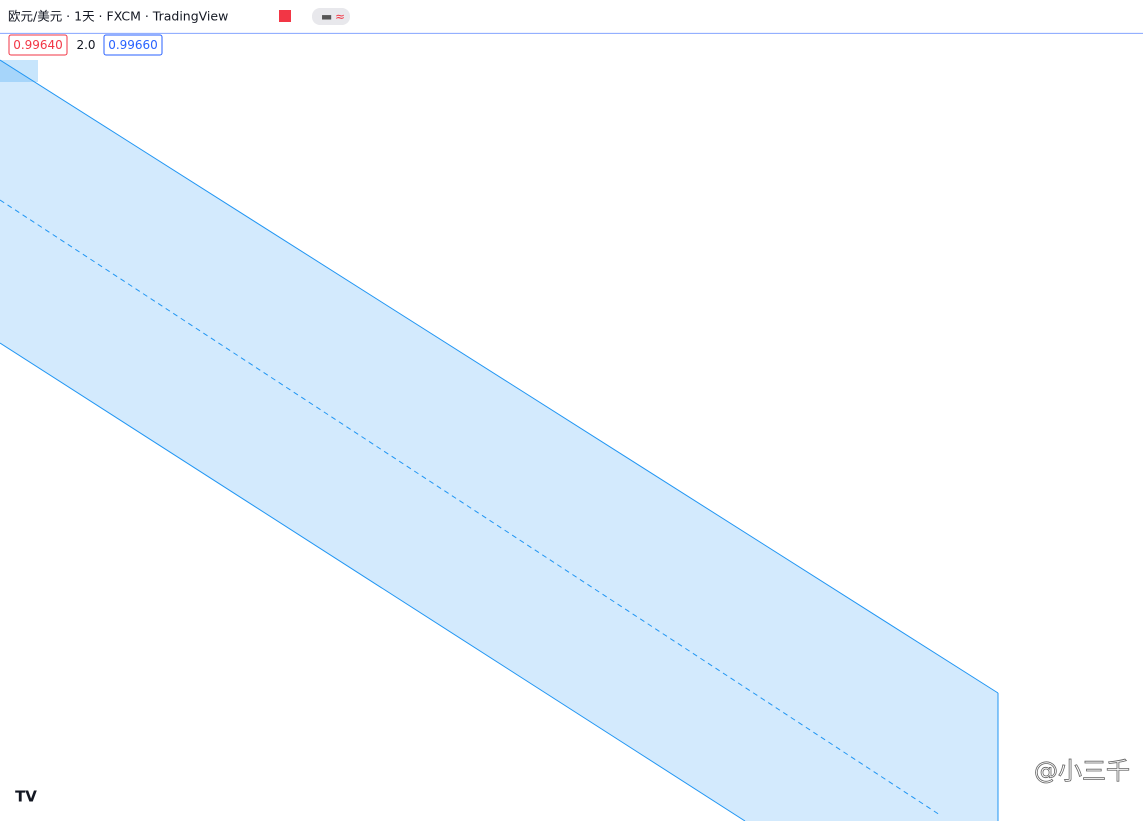 Image resolution: width=1143 pixels, height=821 pixels. I want to click on toggle-icon: ▬, so click(326, 17).